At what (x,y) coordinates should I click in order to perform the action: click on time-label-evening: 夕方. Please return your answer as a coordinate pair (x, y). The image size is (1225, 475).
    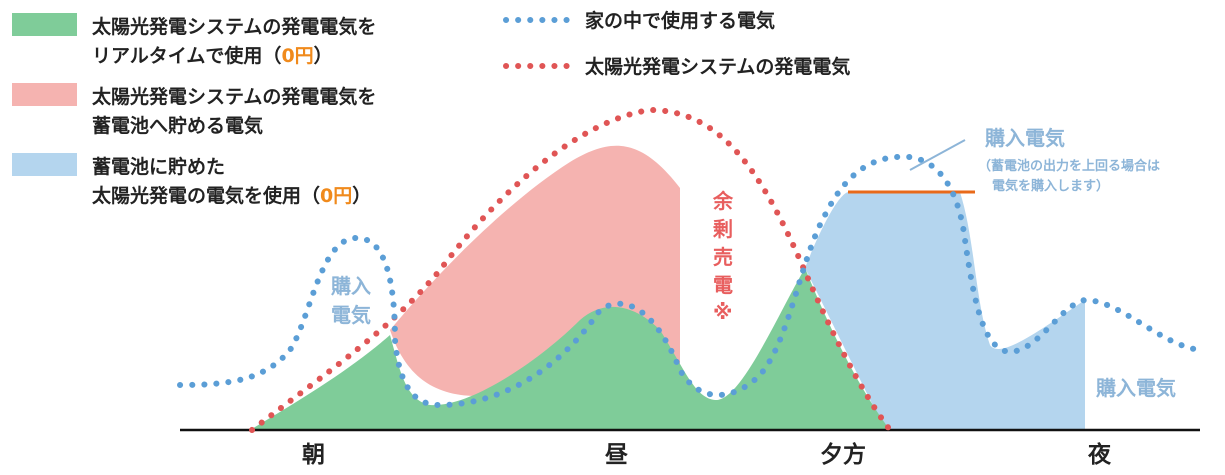
    Looking at the image, I should click on (843, 454).